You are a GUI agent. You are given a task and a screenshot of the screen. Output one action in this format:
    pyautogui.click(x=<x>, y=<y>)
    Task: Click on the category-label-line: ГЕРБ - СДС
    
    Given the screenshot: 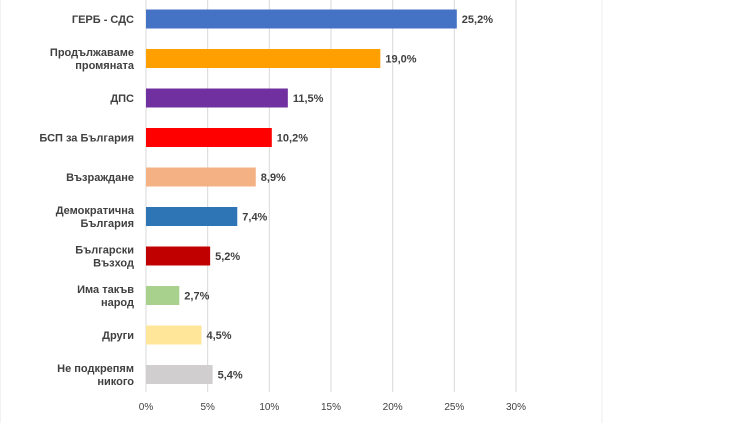 What is the action you would take?
    pyautogui.click(x=103, y=20)
    